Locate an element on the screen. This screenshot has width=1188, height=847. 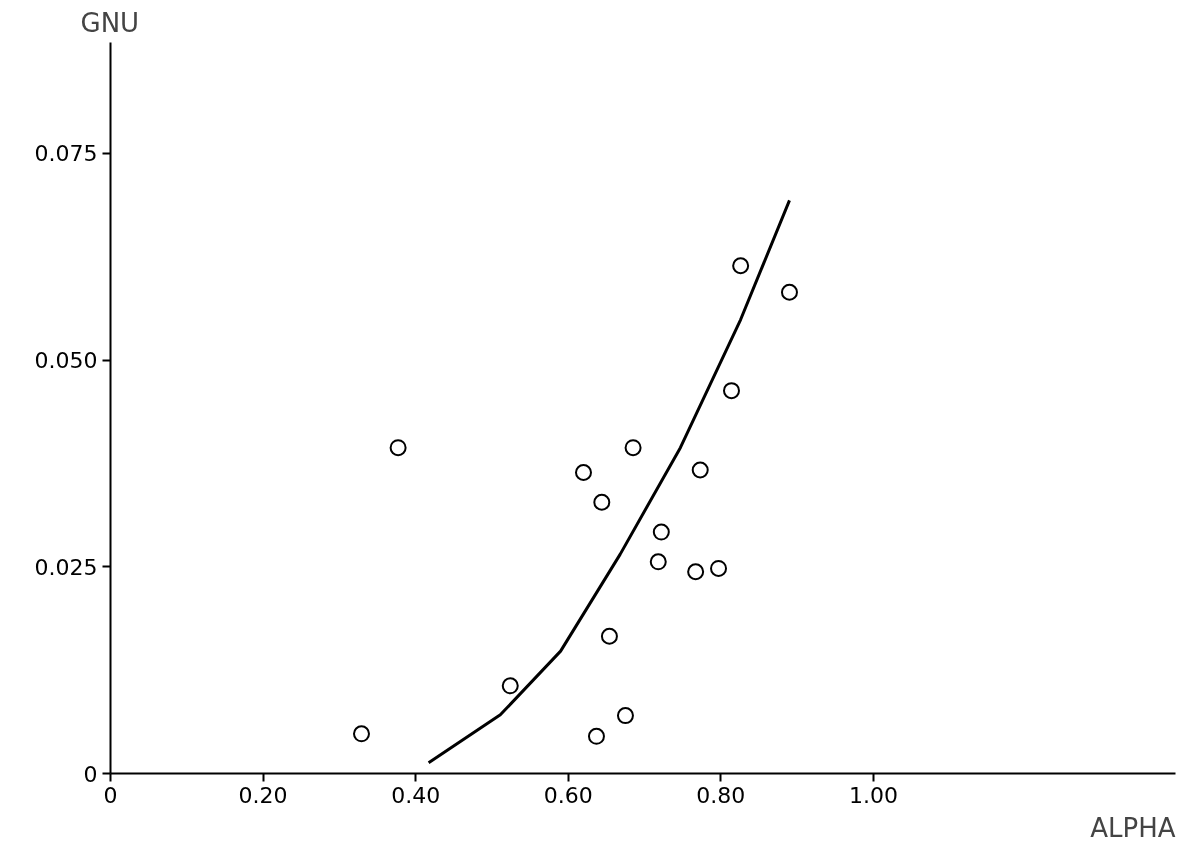
y-axis-title: GNU is located at coordinates (110, 22).